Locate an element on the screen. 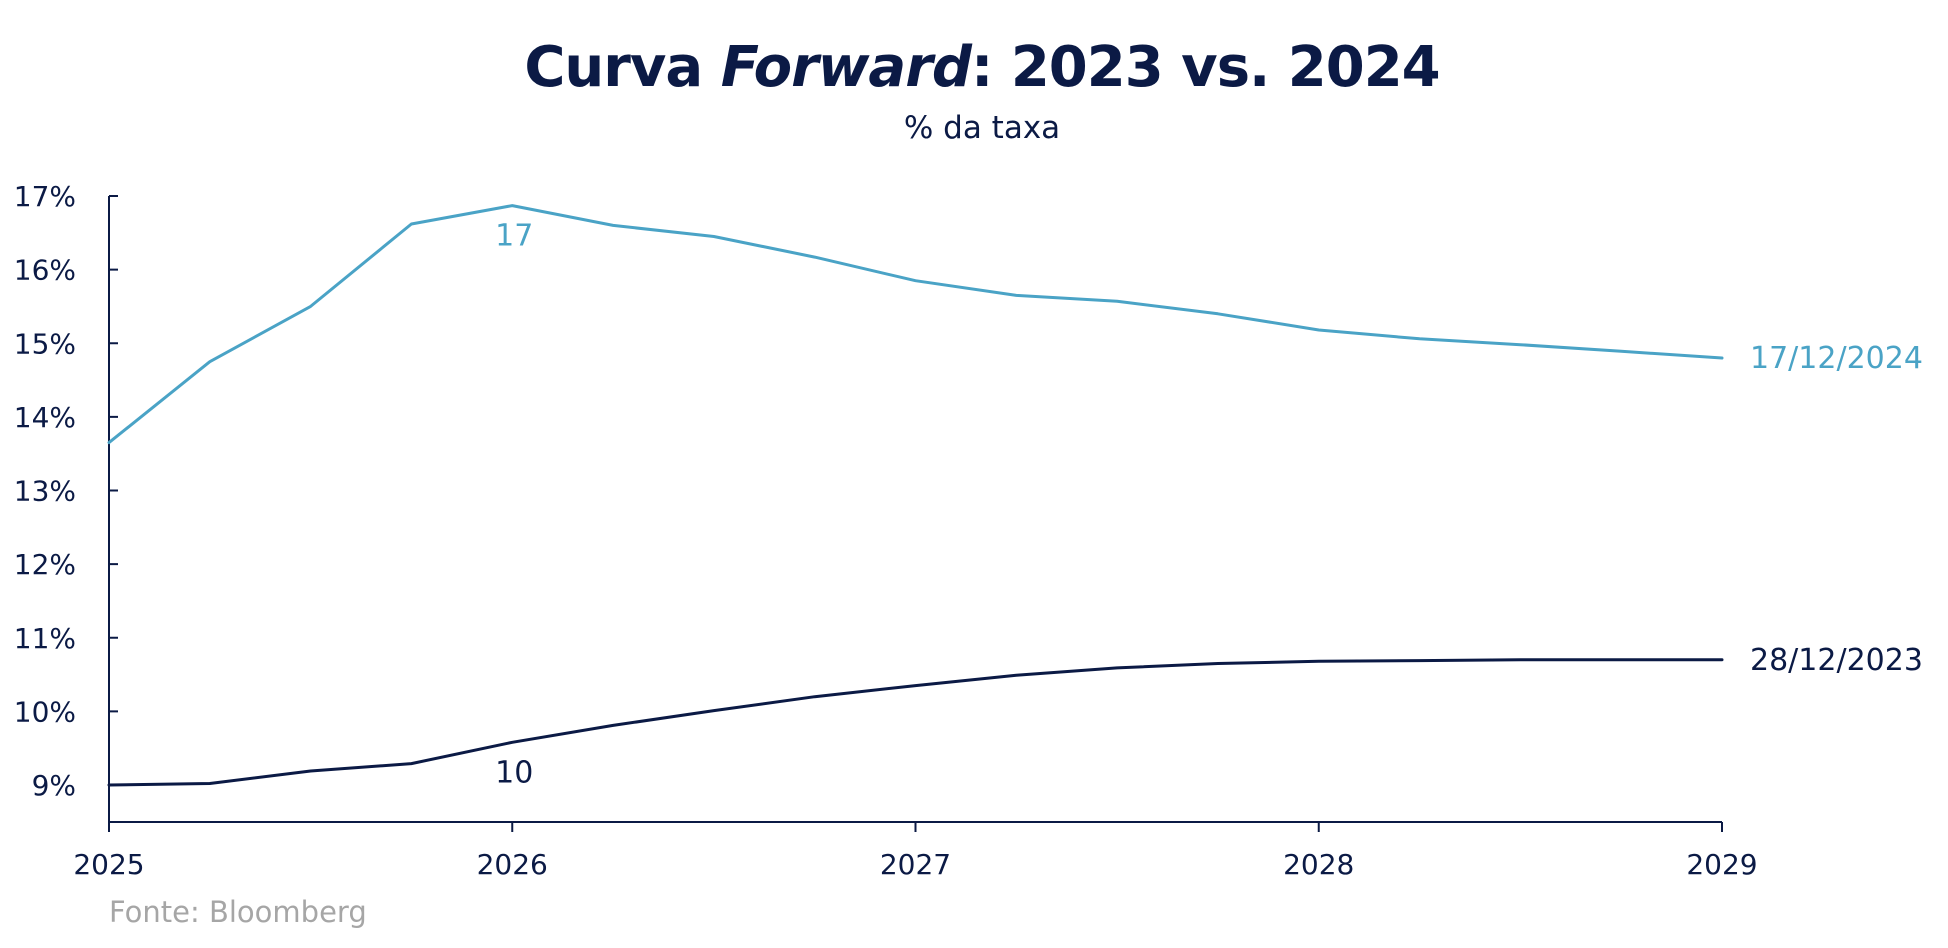 The height and width of the screenshot is (948, 1948). y-tick-label: 11% is located at coordinates (45, 638).